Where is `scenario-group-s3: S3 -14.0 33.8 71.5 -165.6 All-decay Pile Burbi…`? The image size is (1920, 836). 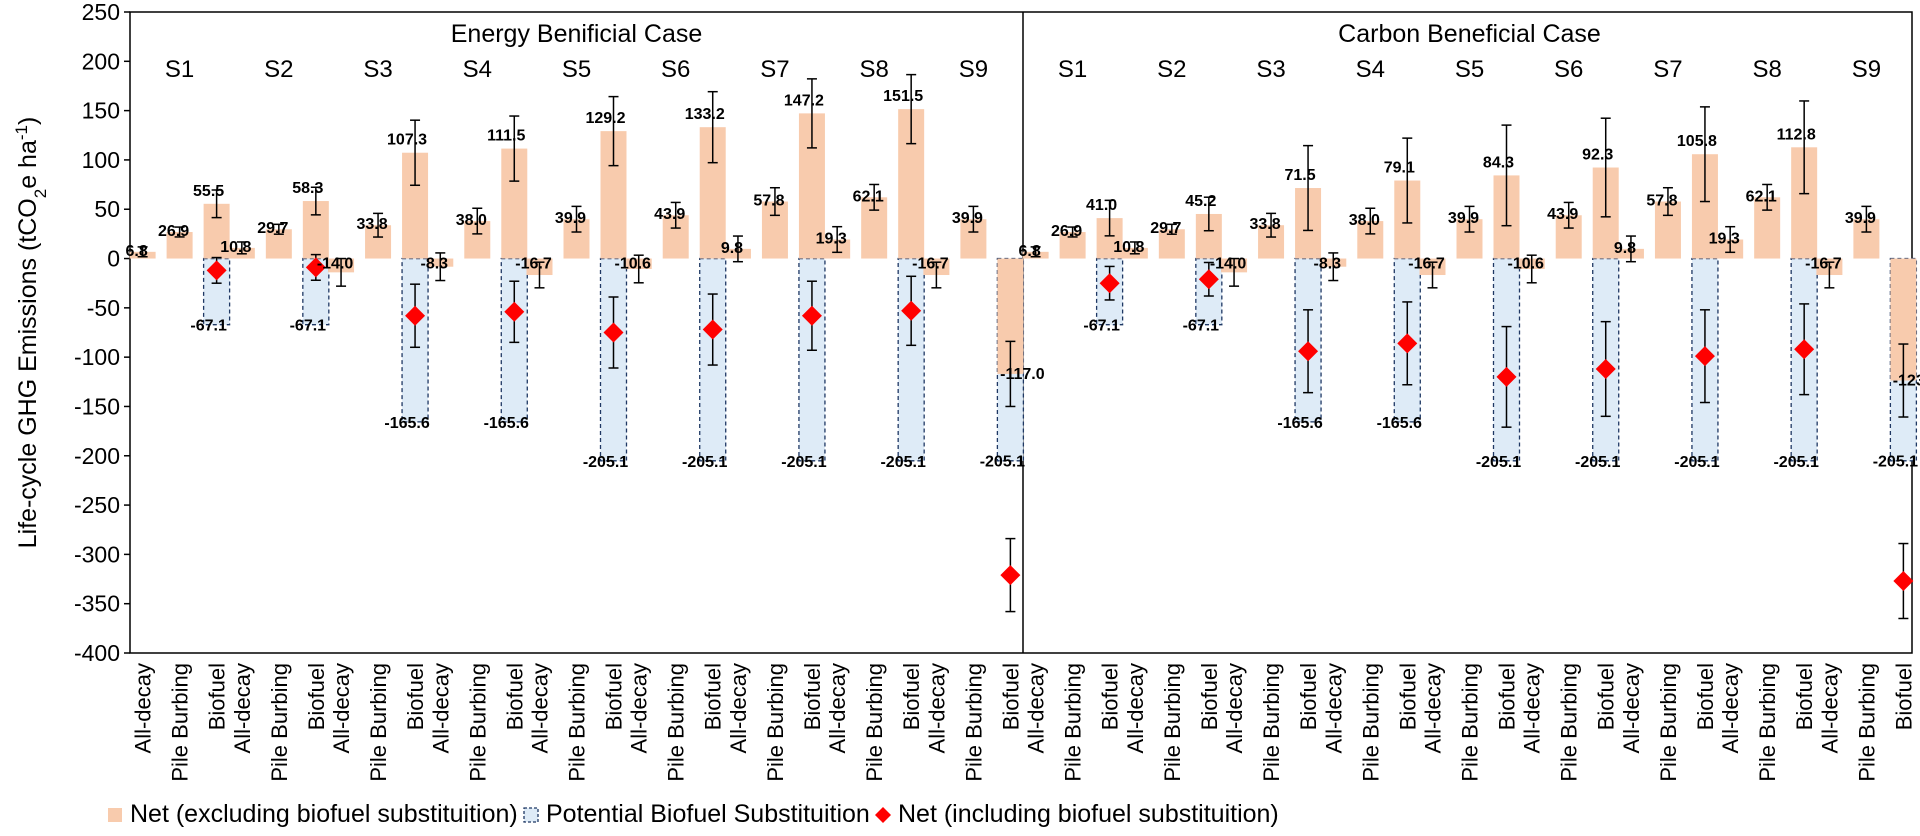
scenario-group-s3: S3 -14.0 33.8 71.5 -165.6 All-decay Pile Burbi… is located at coordinates (1266, 419).